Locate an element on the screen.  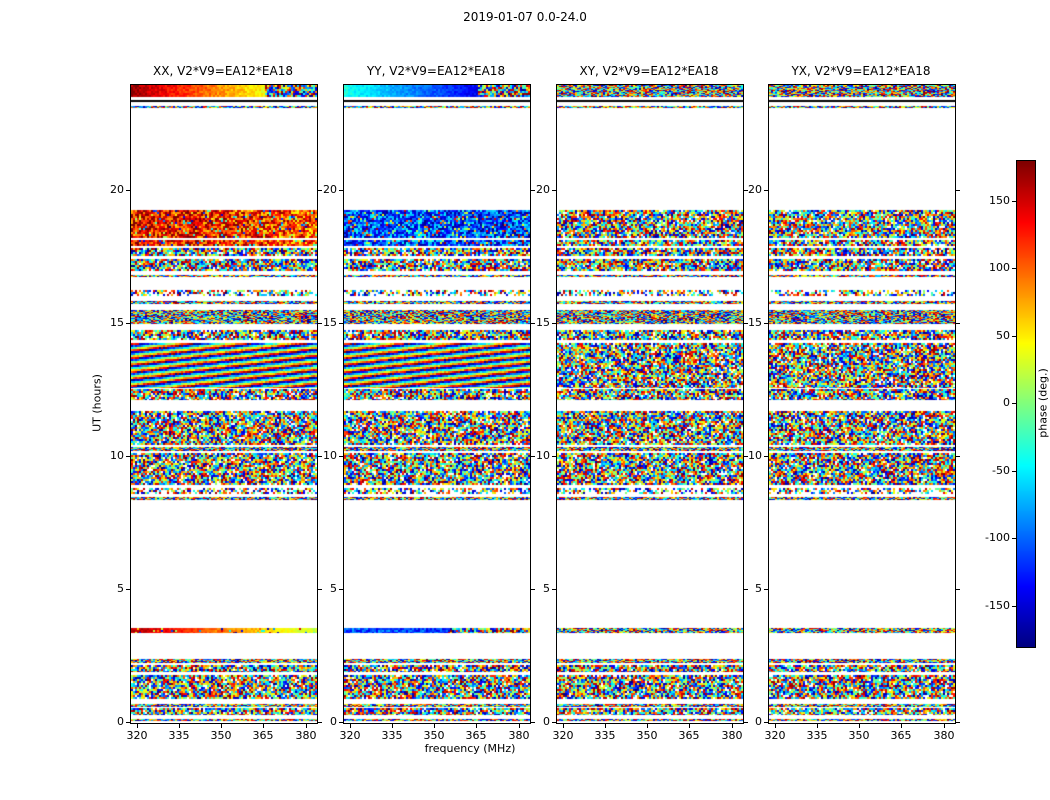
colorbar-tick-label: 100 is located at coordinates (999, 267).